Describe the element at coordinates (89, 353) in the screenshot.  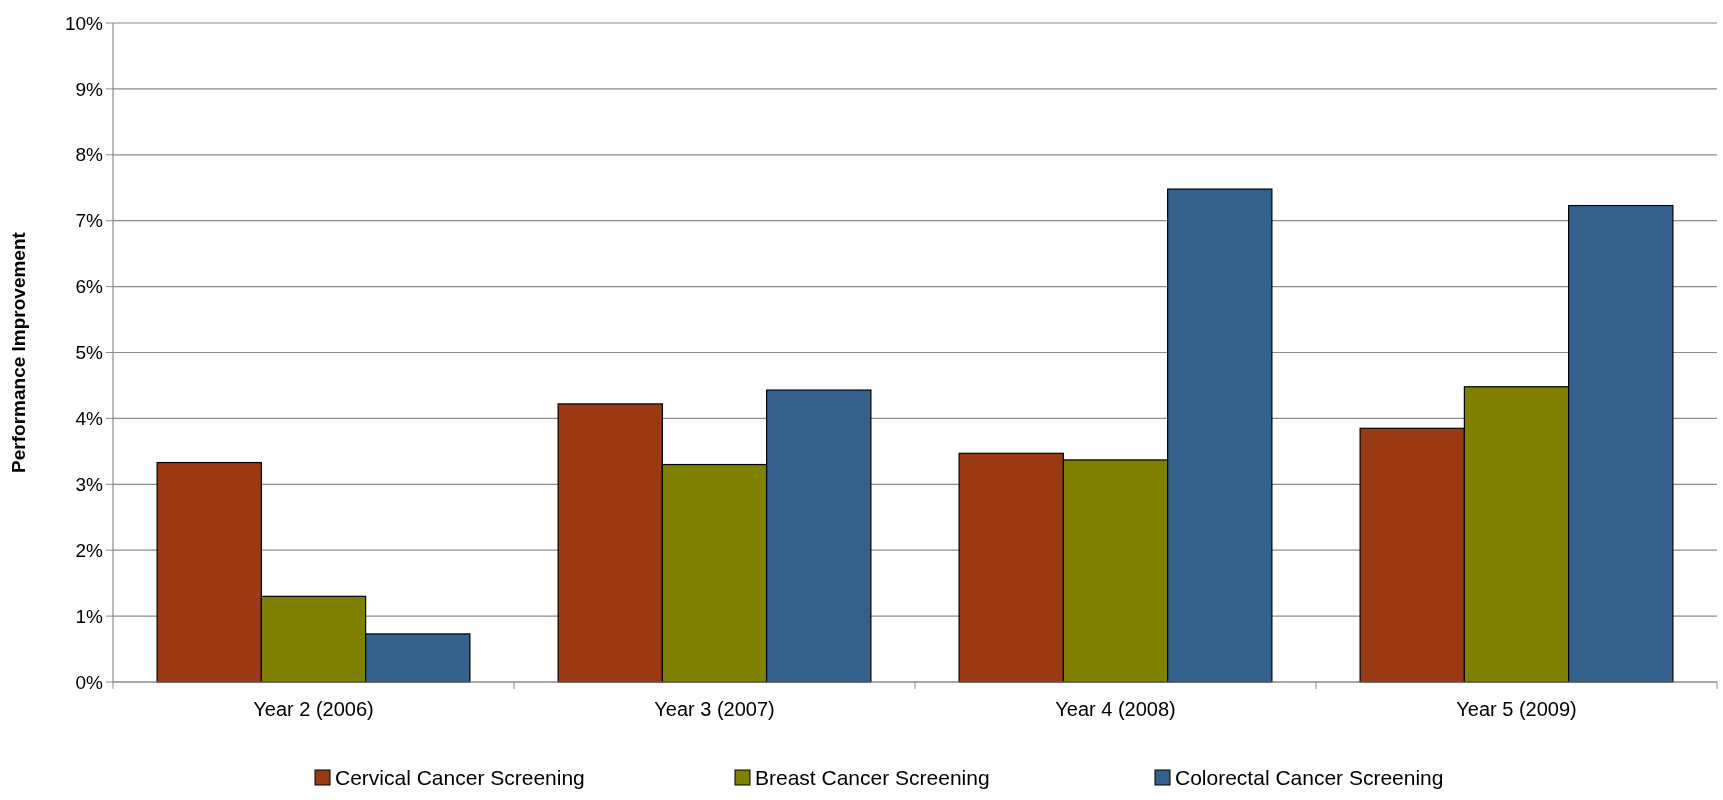
I see `y-tick-label: 5%` at that location.